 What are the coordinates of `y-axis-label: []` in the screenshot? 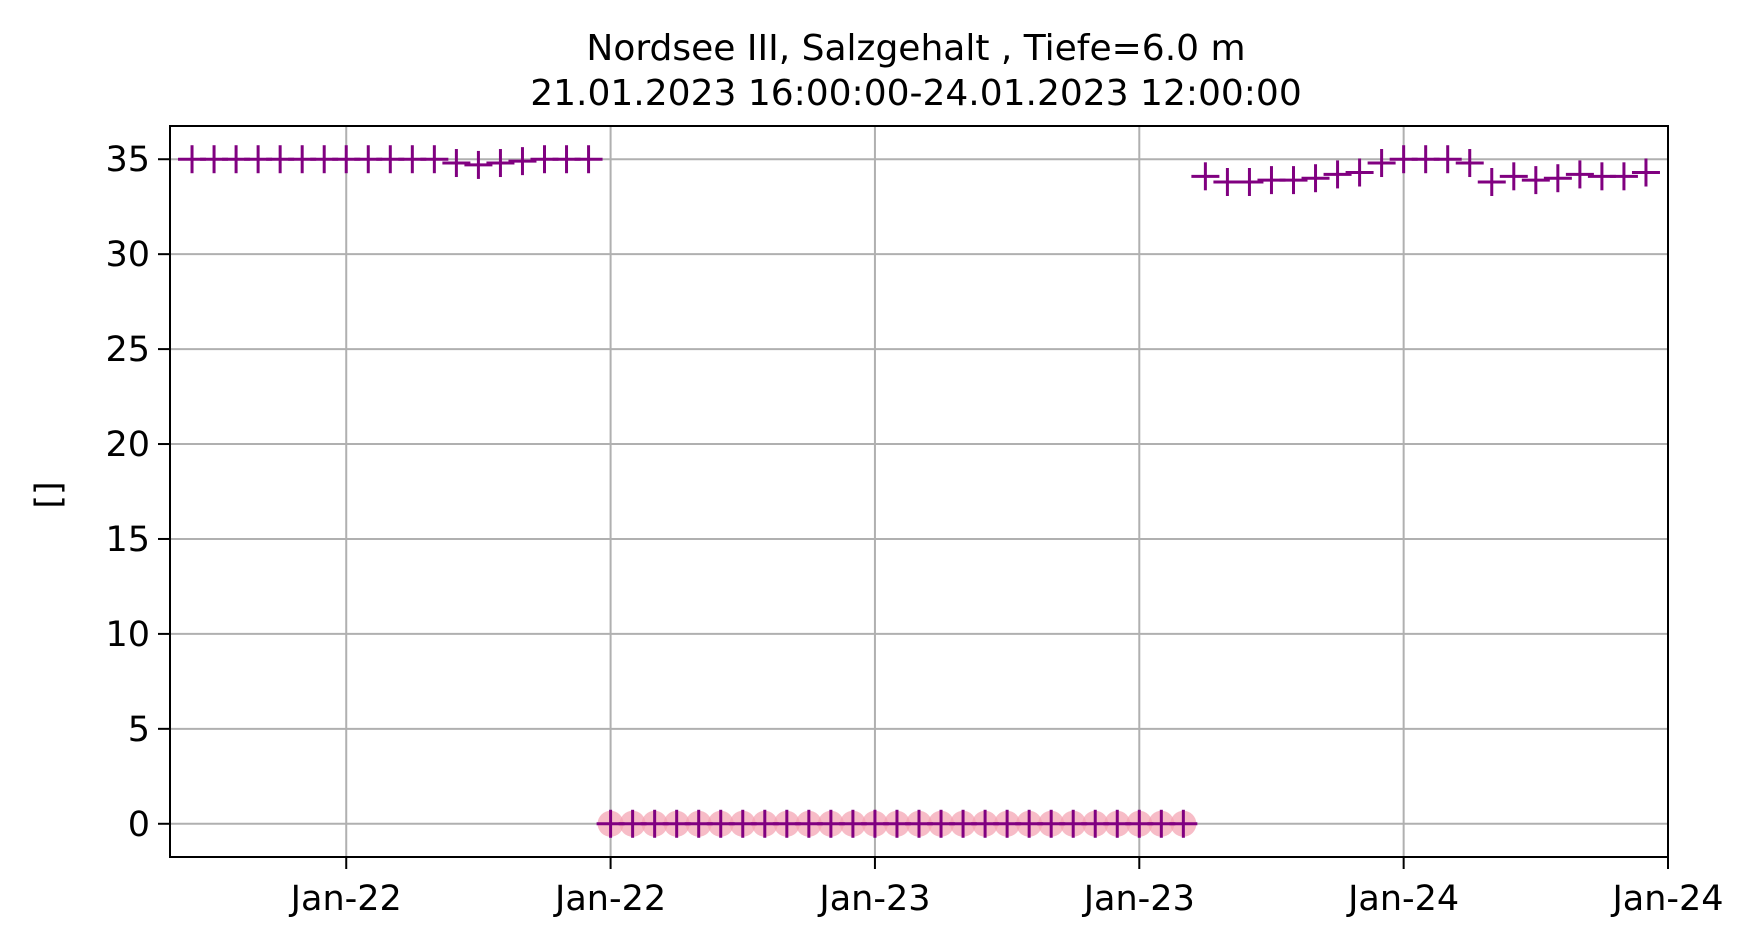 It's located at (49, 494).